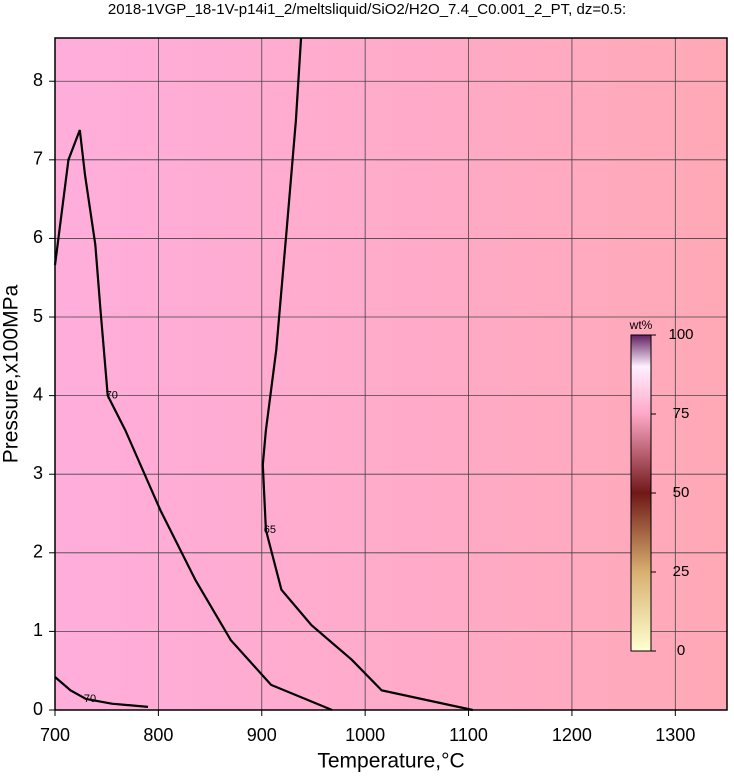  I want to click on y-tick-label: 4, so click(38, 394).